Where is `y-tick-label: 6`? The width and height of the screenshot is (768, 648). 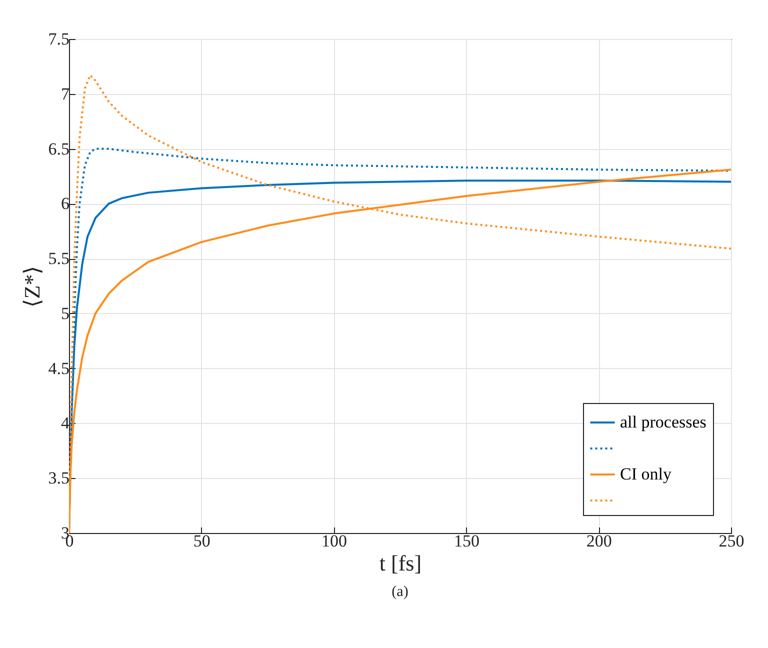 y-tick-label: 6 is located at coordinates (65, 204).